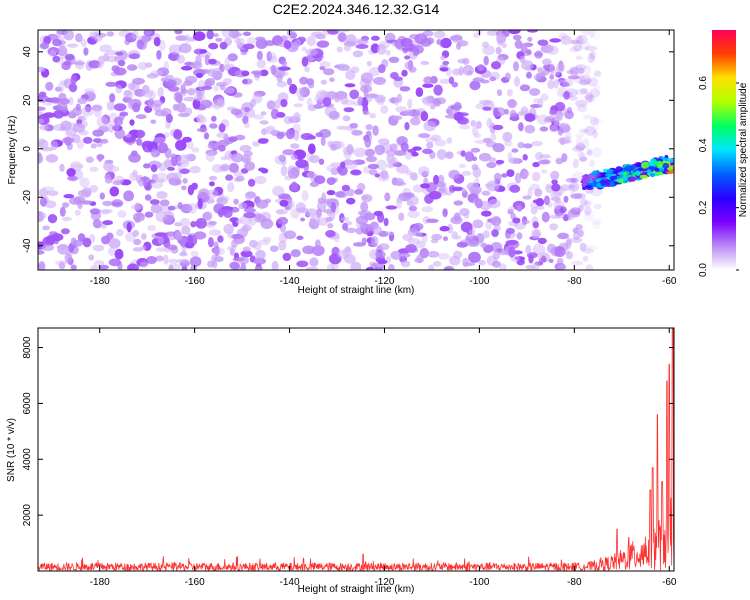 The width and height of the screenshot is (750, 600). Describe the element at coordinates (479, 281) in the screenshot. I see `x-tick-label: -100` at that location.